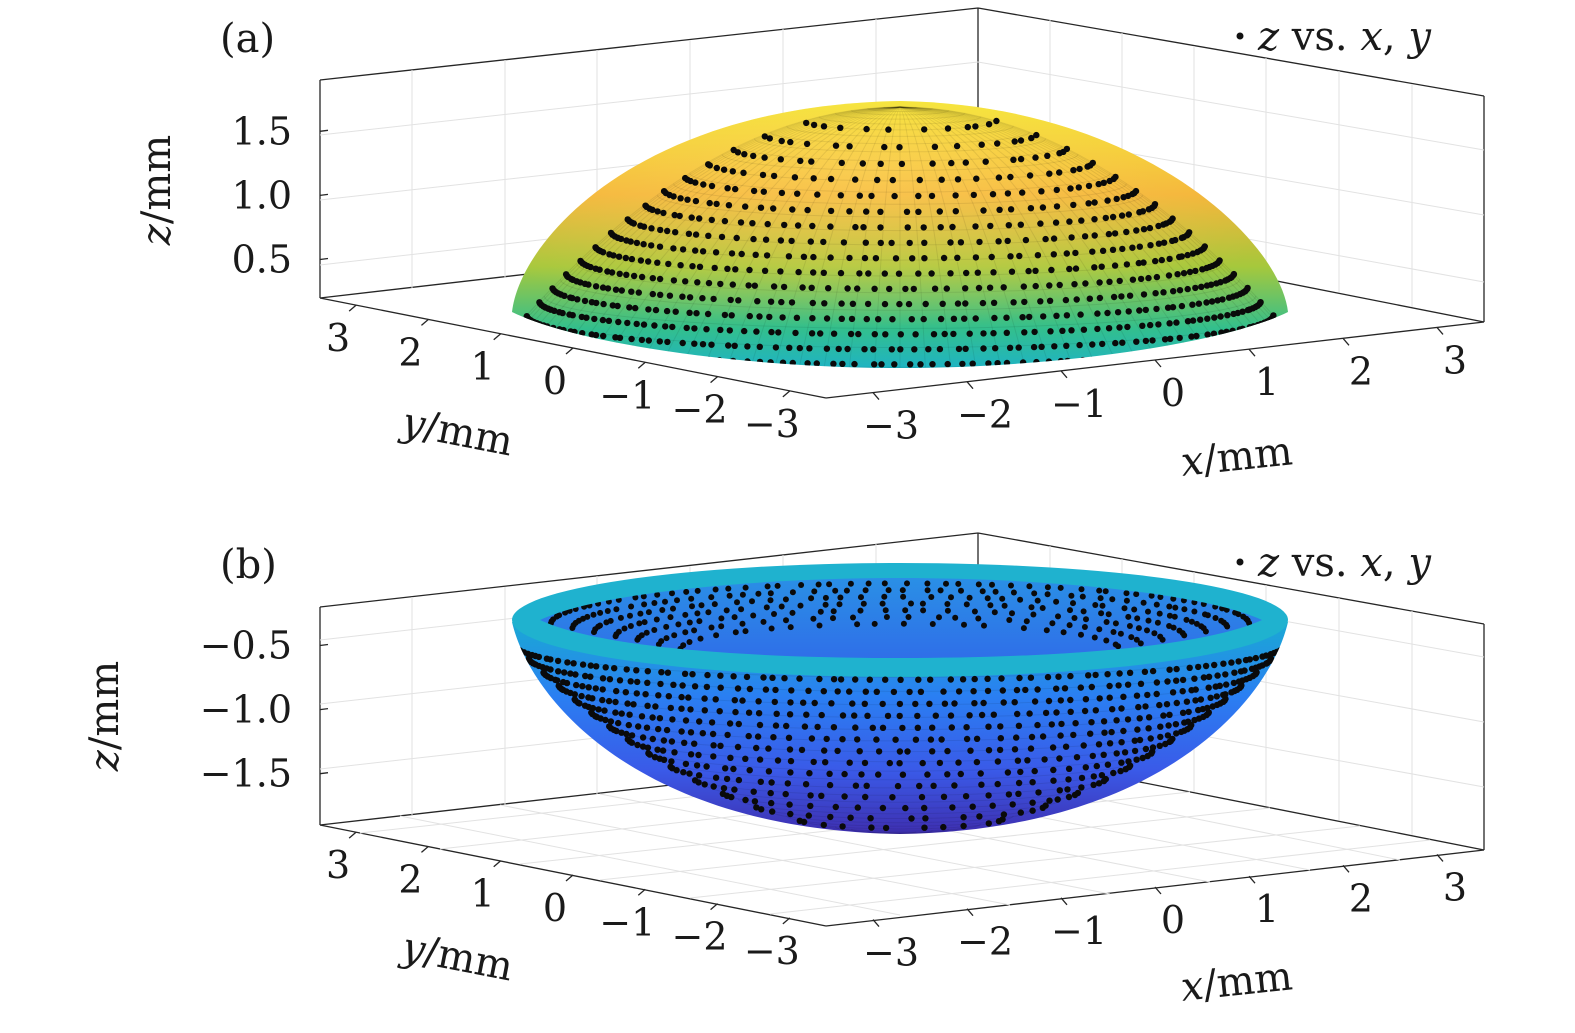 Image resolution: width=1575 pixels, height=1033 pixels. What do you see at coordinates (1079, 931) in the screenshot?
I see `x-tick-label: −1` at bounding box center [1079, 931].